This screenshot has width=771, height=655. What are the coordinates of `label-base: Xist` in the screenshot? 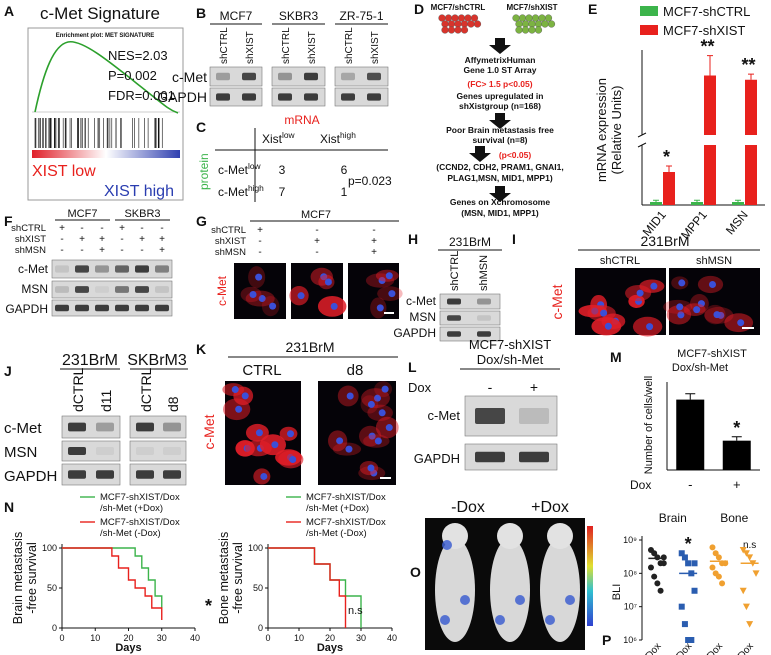 It's located at (330, 139).